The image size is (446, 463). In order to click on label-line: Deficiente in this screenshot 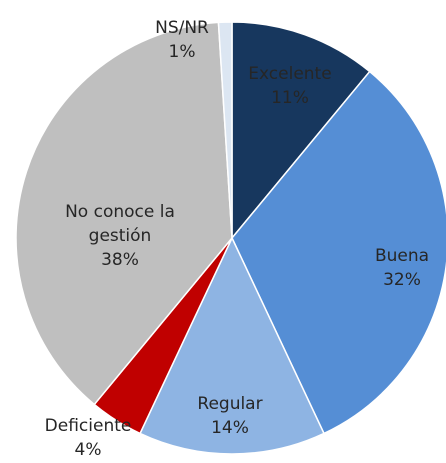, I will do `click(88, 426)`.